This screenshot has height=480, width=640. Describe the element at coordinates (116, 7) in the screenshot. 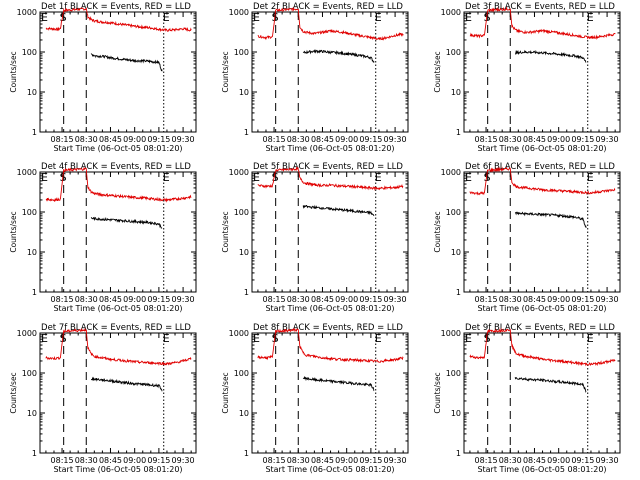

I see `chart-title: Det 1f BLACK = Events, RED = LLD` at that location.